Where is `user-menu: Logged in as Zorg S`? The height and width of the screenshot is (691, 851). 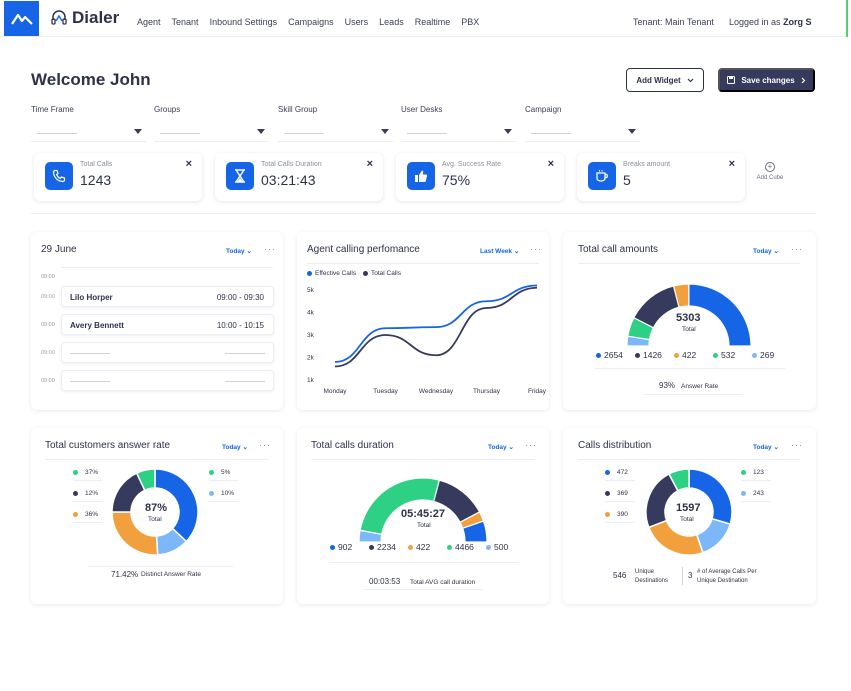
user-menu: Logged in as Zorg S is located at coordinates (770, 22).